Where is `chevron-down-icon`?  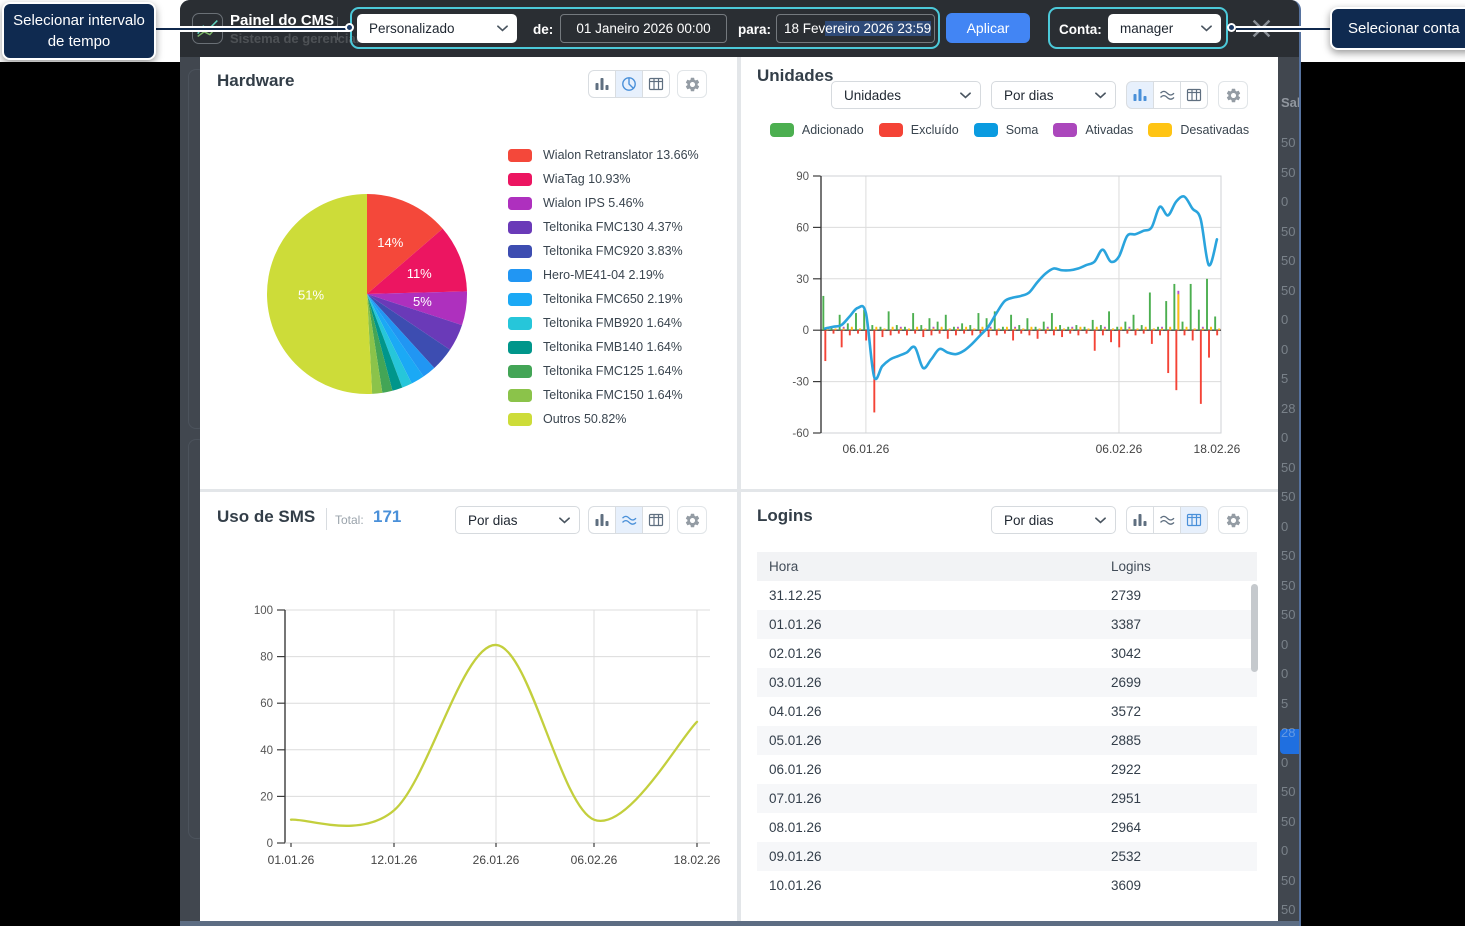 chevron-down-icon is located at coordinates (1100, 95).